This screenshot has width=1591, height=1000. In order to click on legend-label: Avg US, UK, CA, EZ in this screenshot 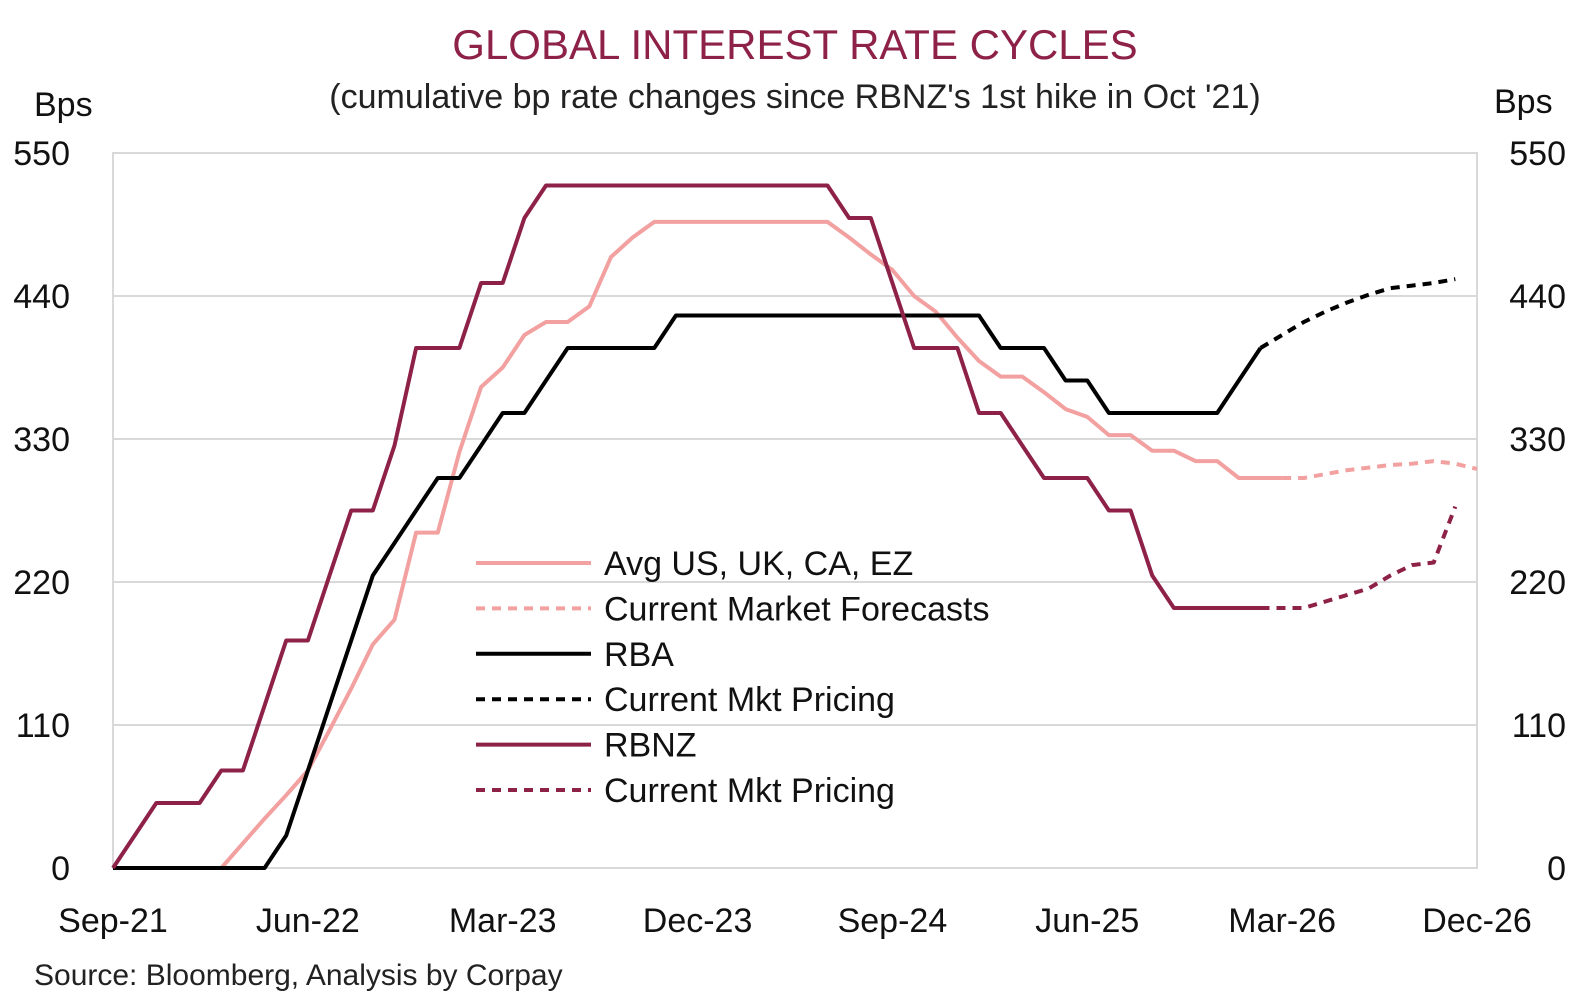, I will do `click(758, 564)`.